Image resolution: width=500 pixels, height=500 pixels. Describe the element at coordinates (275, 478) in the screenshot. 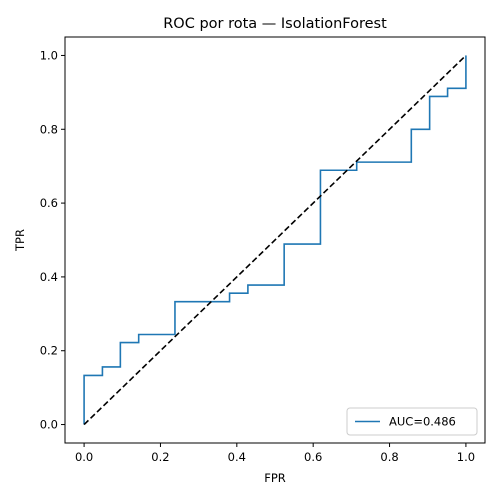

I see `x-axis-label: FPR` at that location.